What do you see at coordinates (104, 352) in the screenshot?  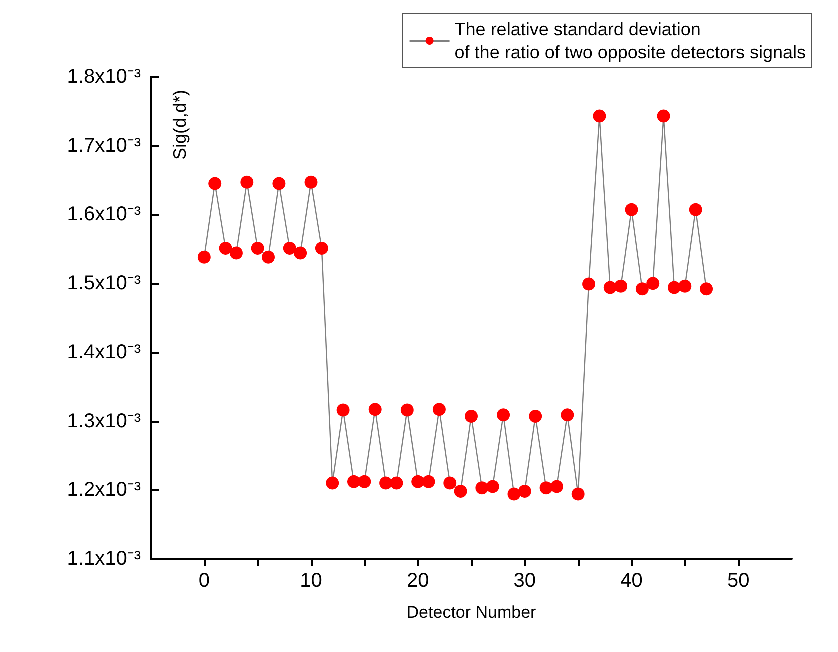 I see `y-tick-label: 1.4x10⁻³` at bounding box center [104, 352].